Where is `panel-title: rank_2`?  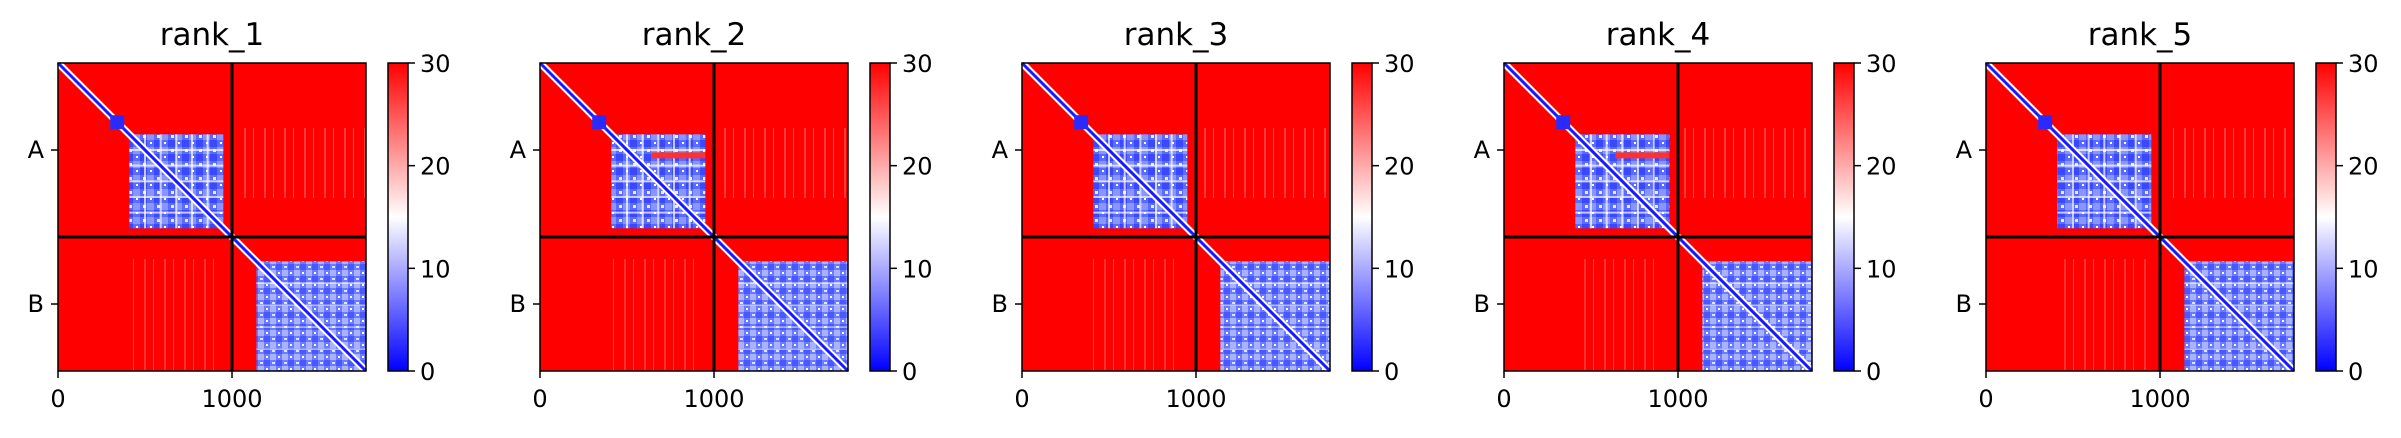 panel-title: rank_2 is located at coordinates (694, 35).